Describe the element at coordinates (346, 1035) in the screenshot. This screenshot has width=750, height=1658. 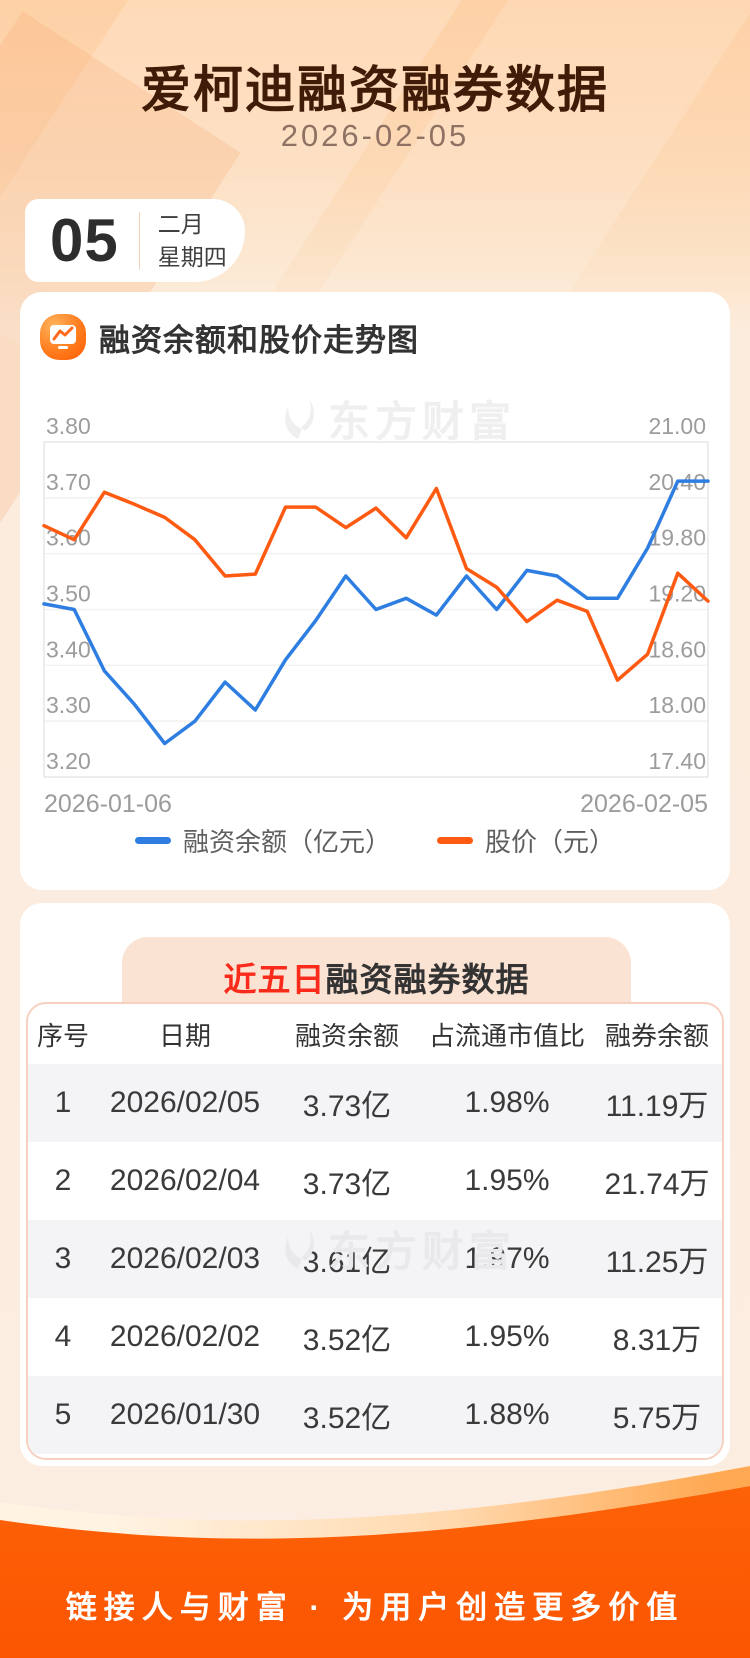
I see `column-header: 融资余额` at that location.